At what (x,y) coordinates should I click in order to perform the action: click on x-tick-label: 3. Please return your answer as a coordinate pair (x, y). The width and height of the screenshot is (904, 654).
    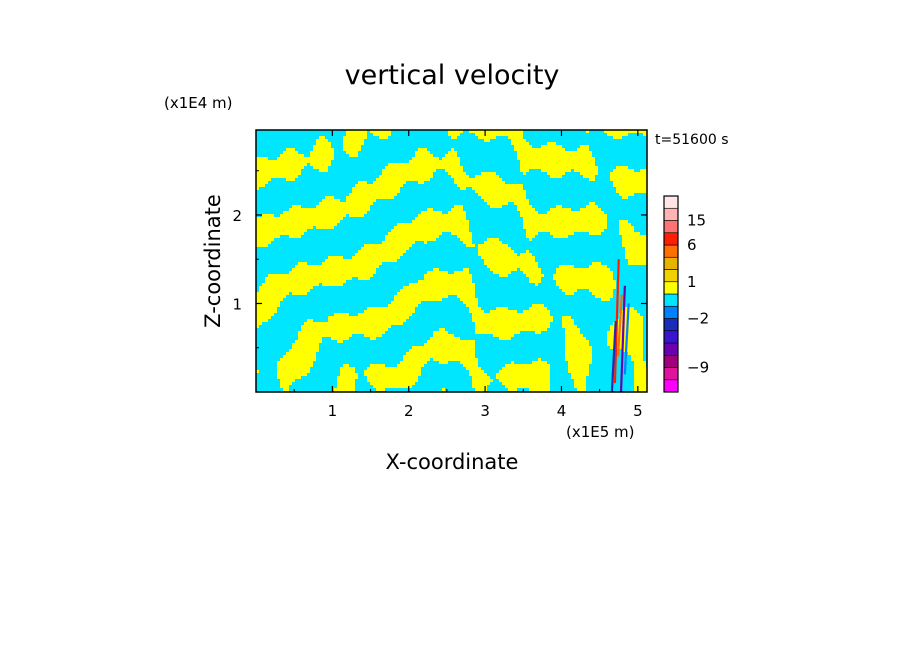
    Looking at the image, I should click on (485, 411).